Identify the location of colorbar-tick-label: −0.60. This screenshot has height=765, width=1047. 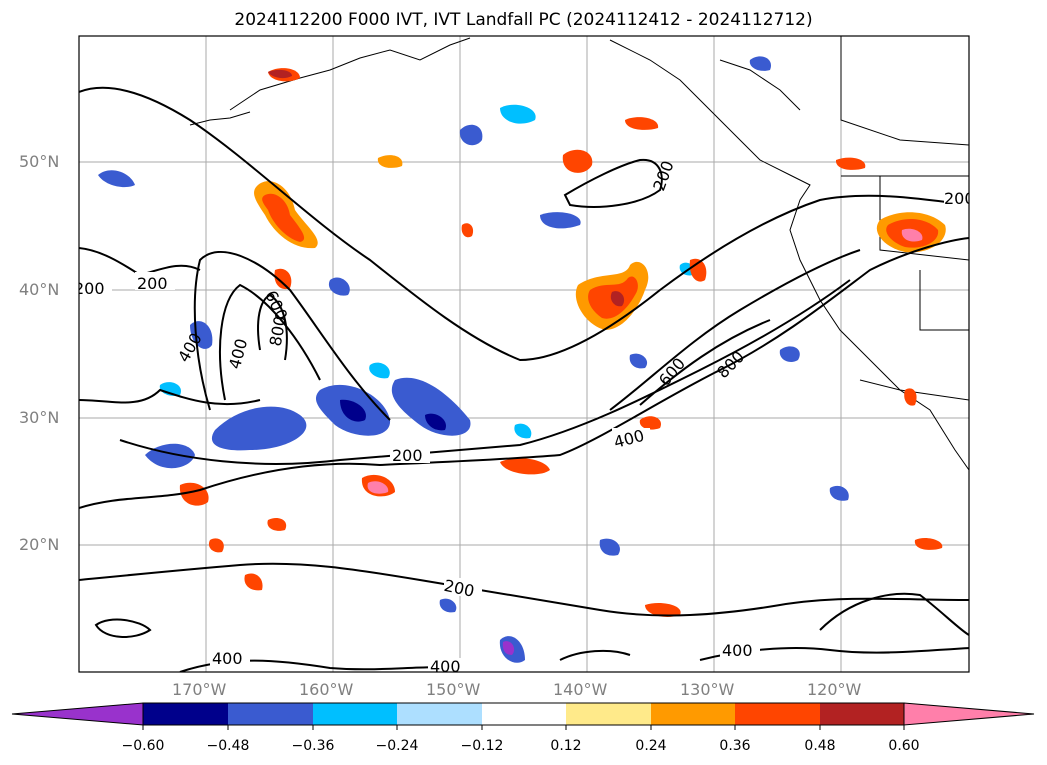
(143, 746).